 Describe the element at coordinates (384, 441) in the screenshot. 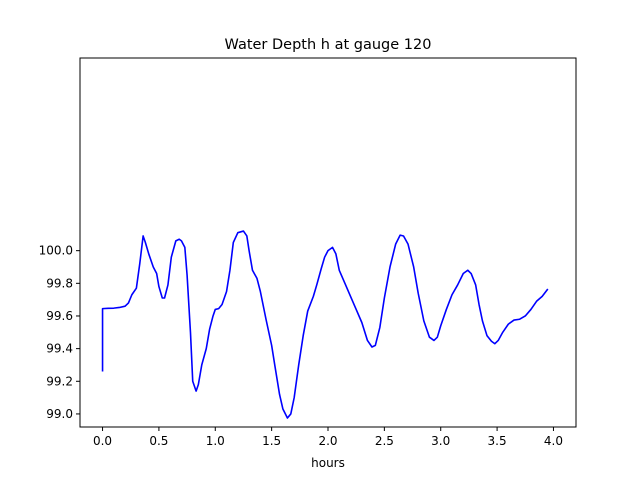

I see `x-tick-label: 2.5` at that location.